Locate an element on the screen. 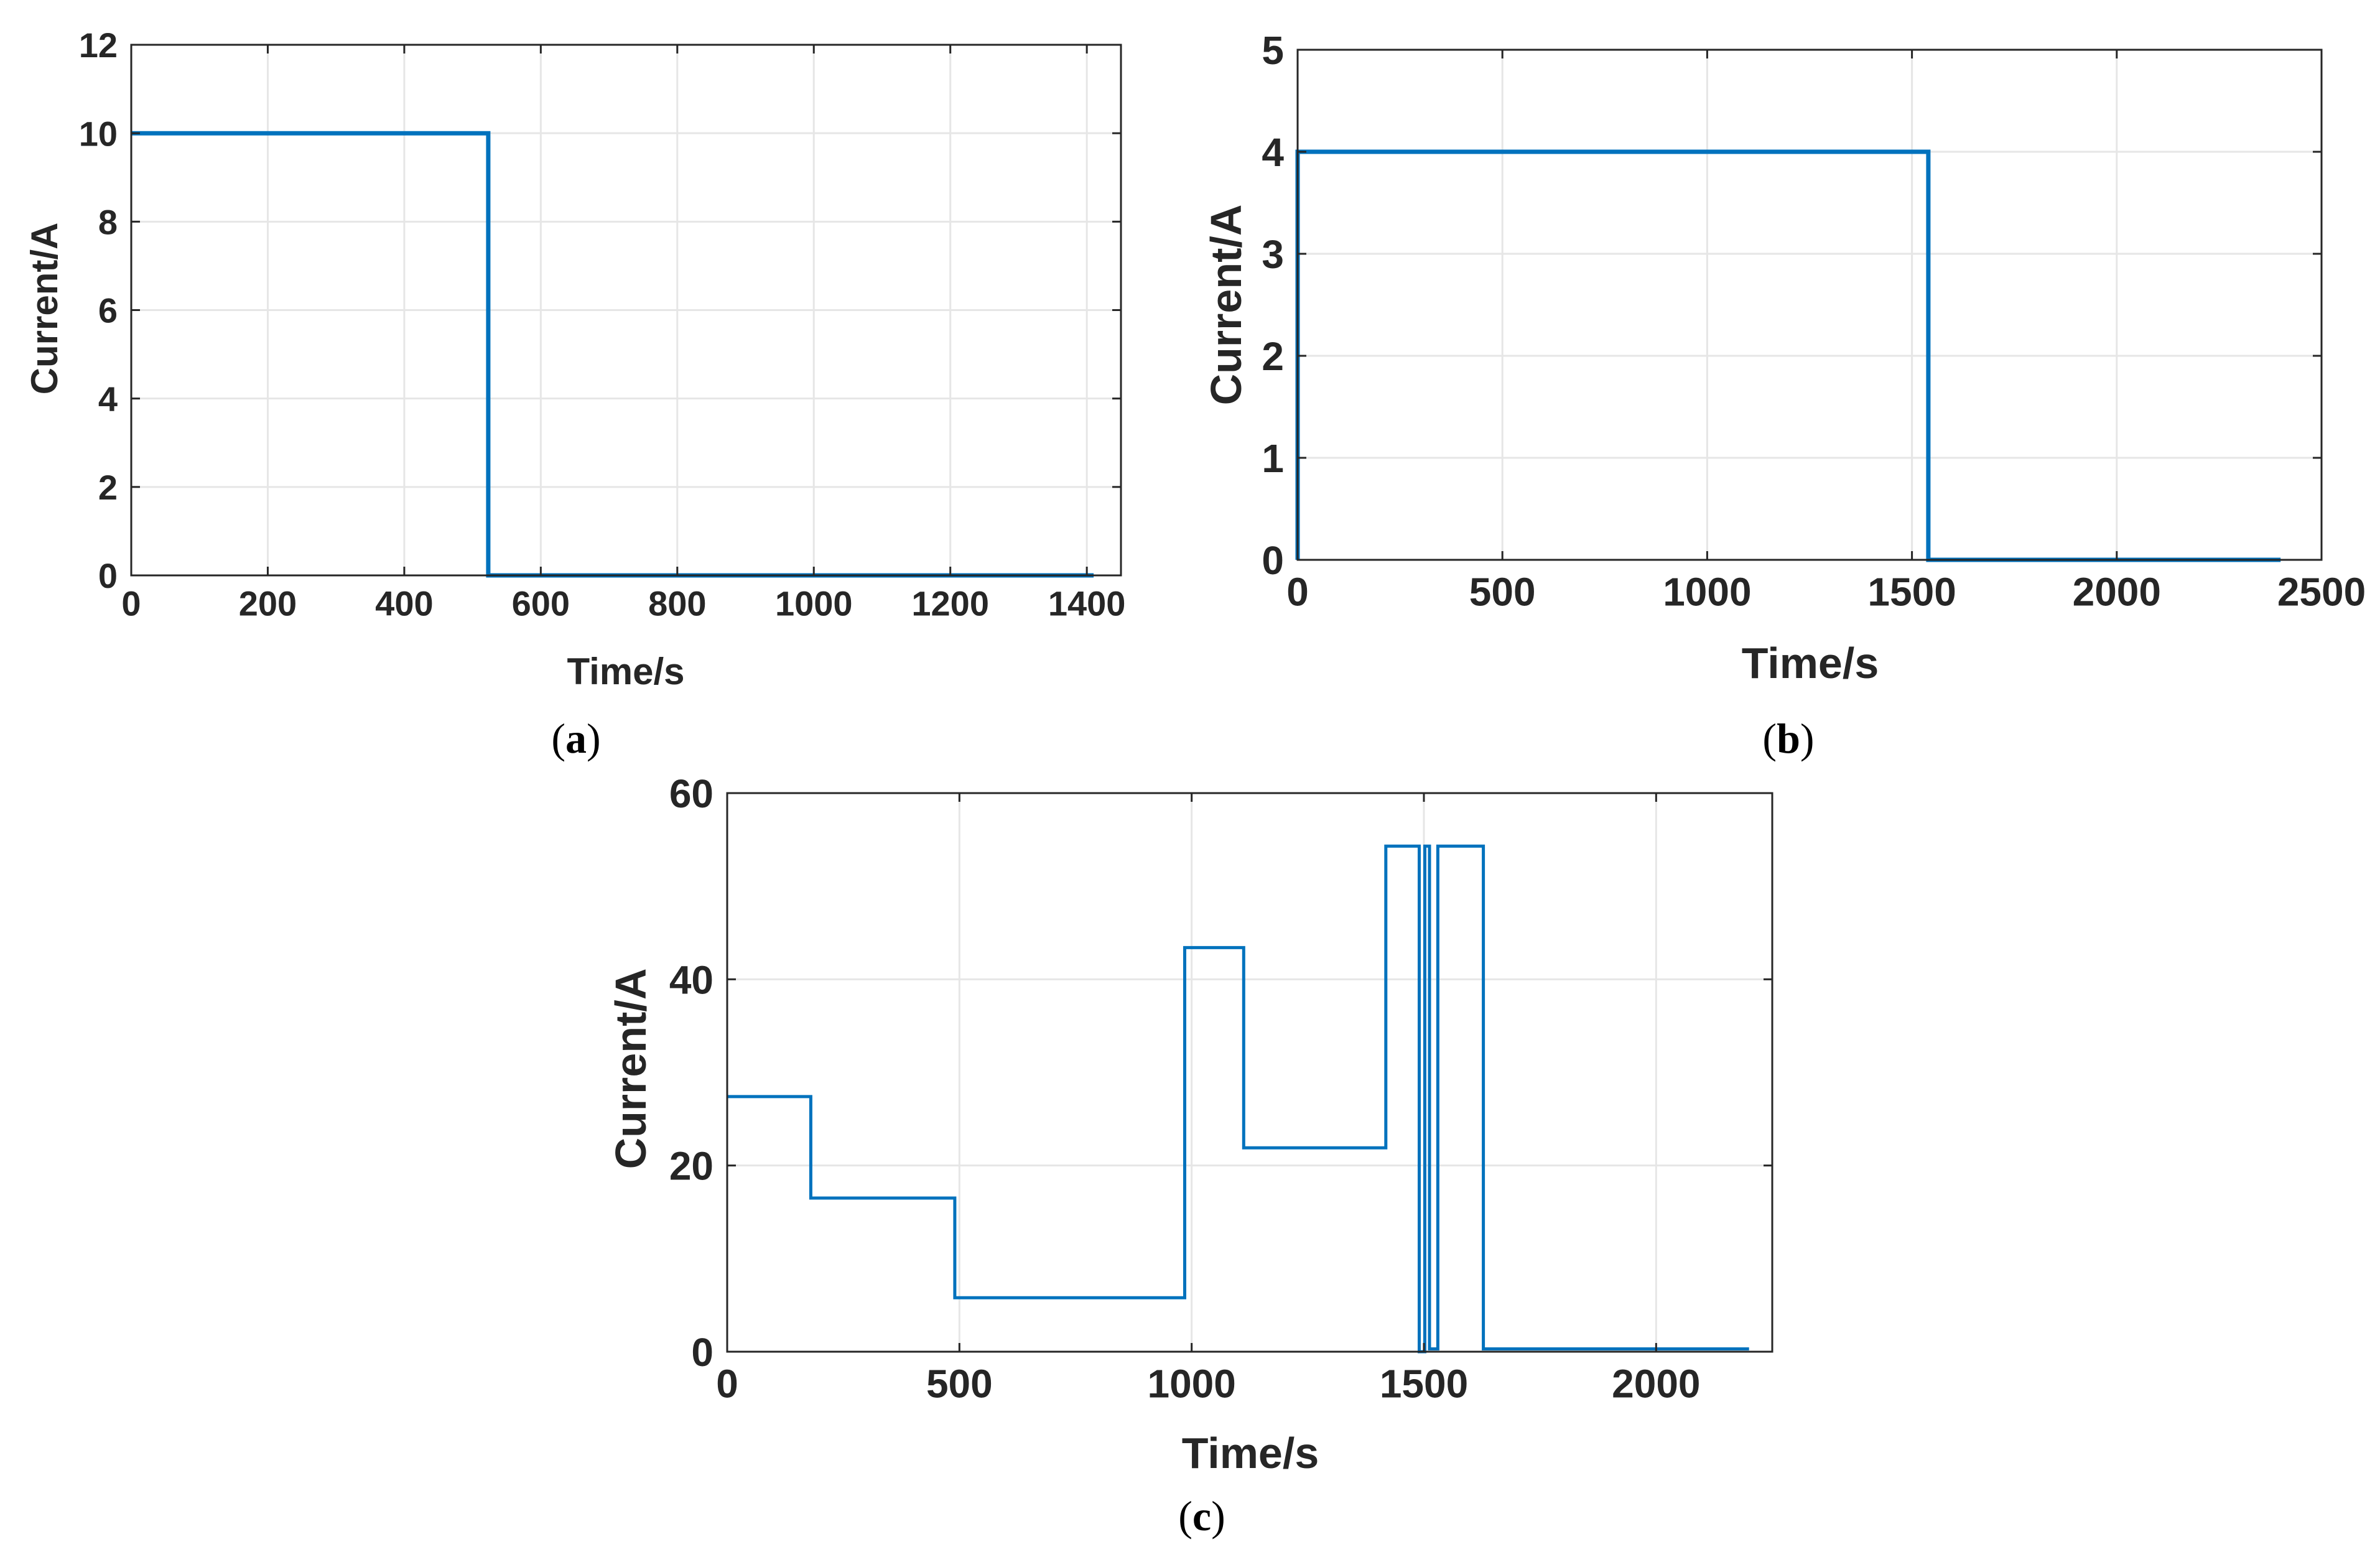 The height and width of the screenshot is (1552, 2380). x-tick-label: 400 is located at coordinates (404, 603).